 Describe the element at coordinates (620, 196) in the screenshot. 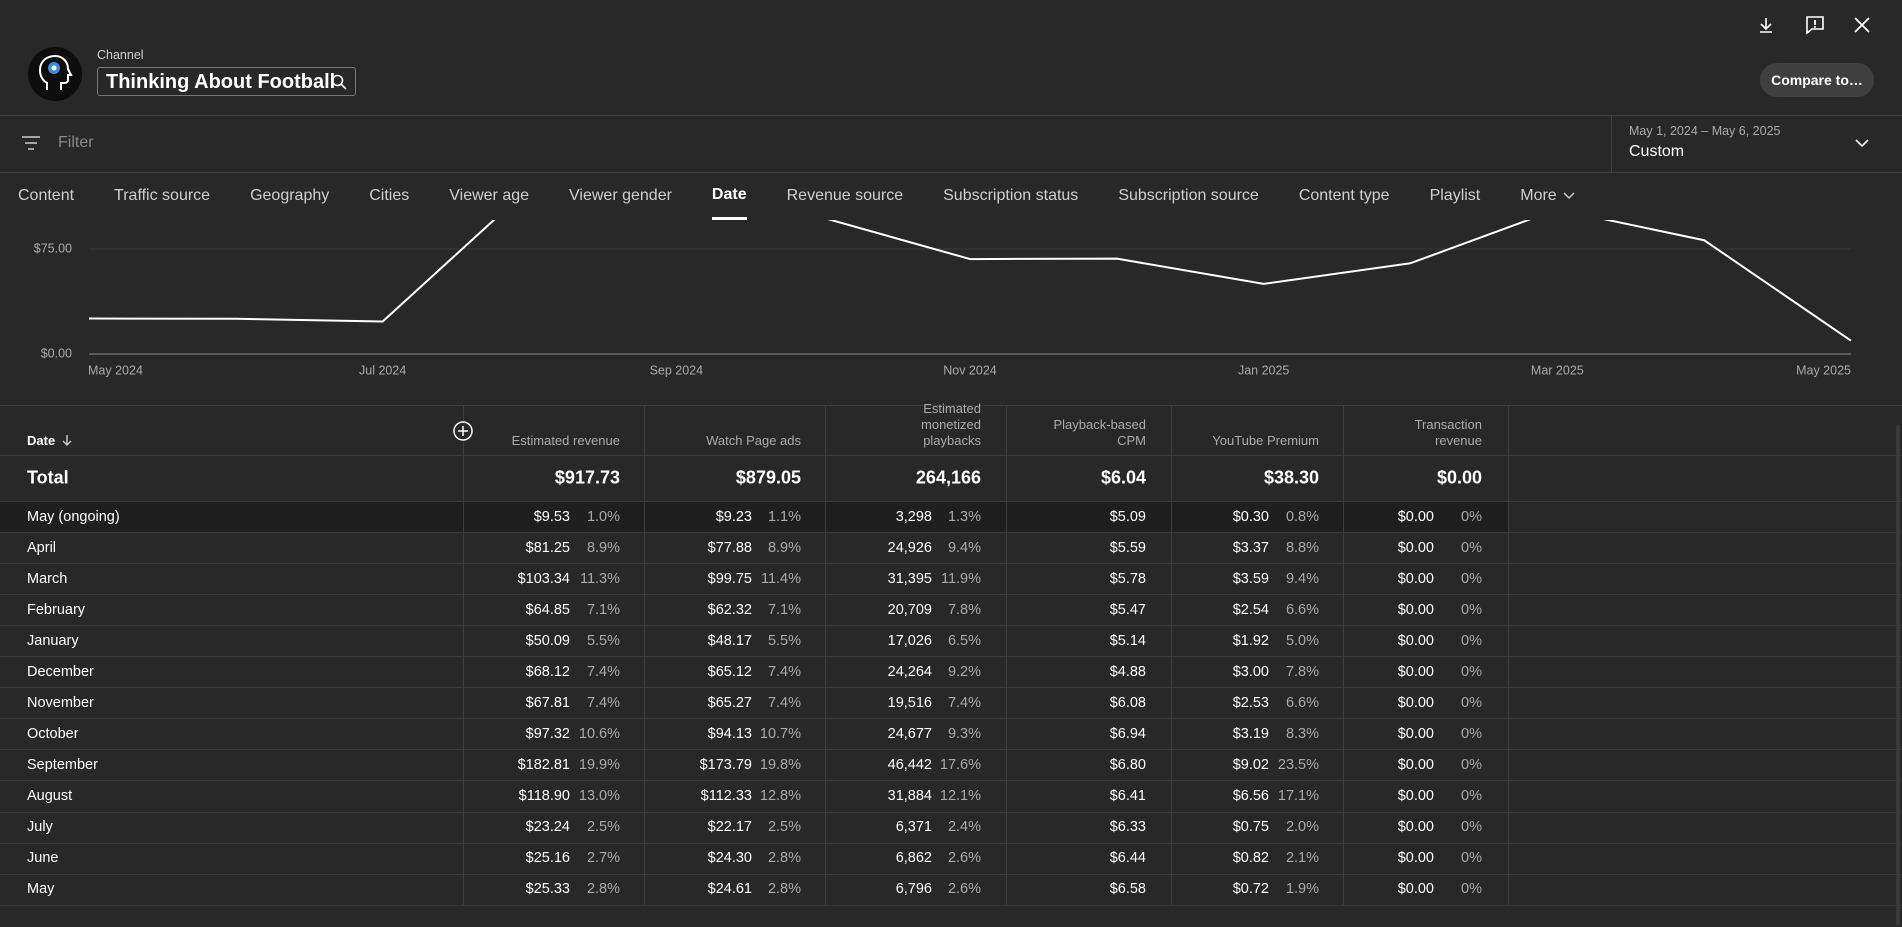

I see `tab: Viewer gender` at that location.